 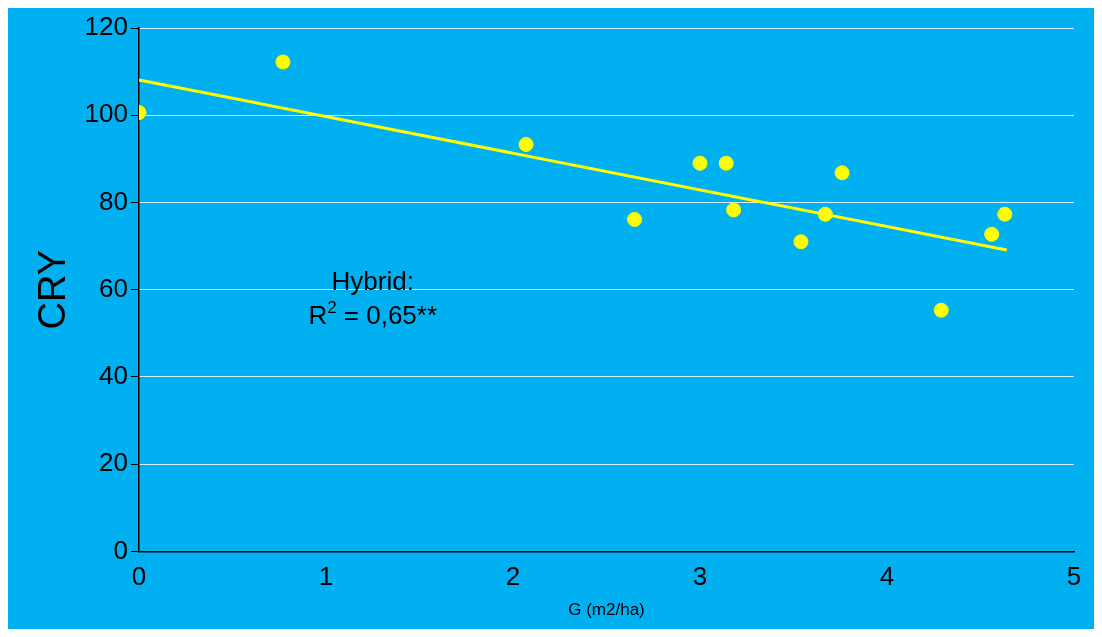 What do you see at coordinates (120, 549) in the screenshot?
I see `y-tick-label: 0` at bounding box center [120, 549].